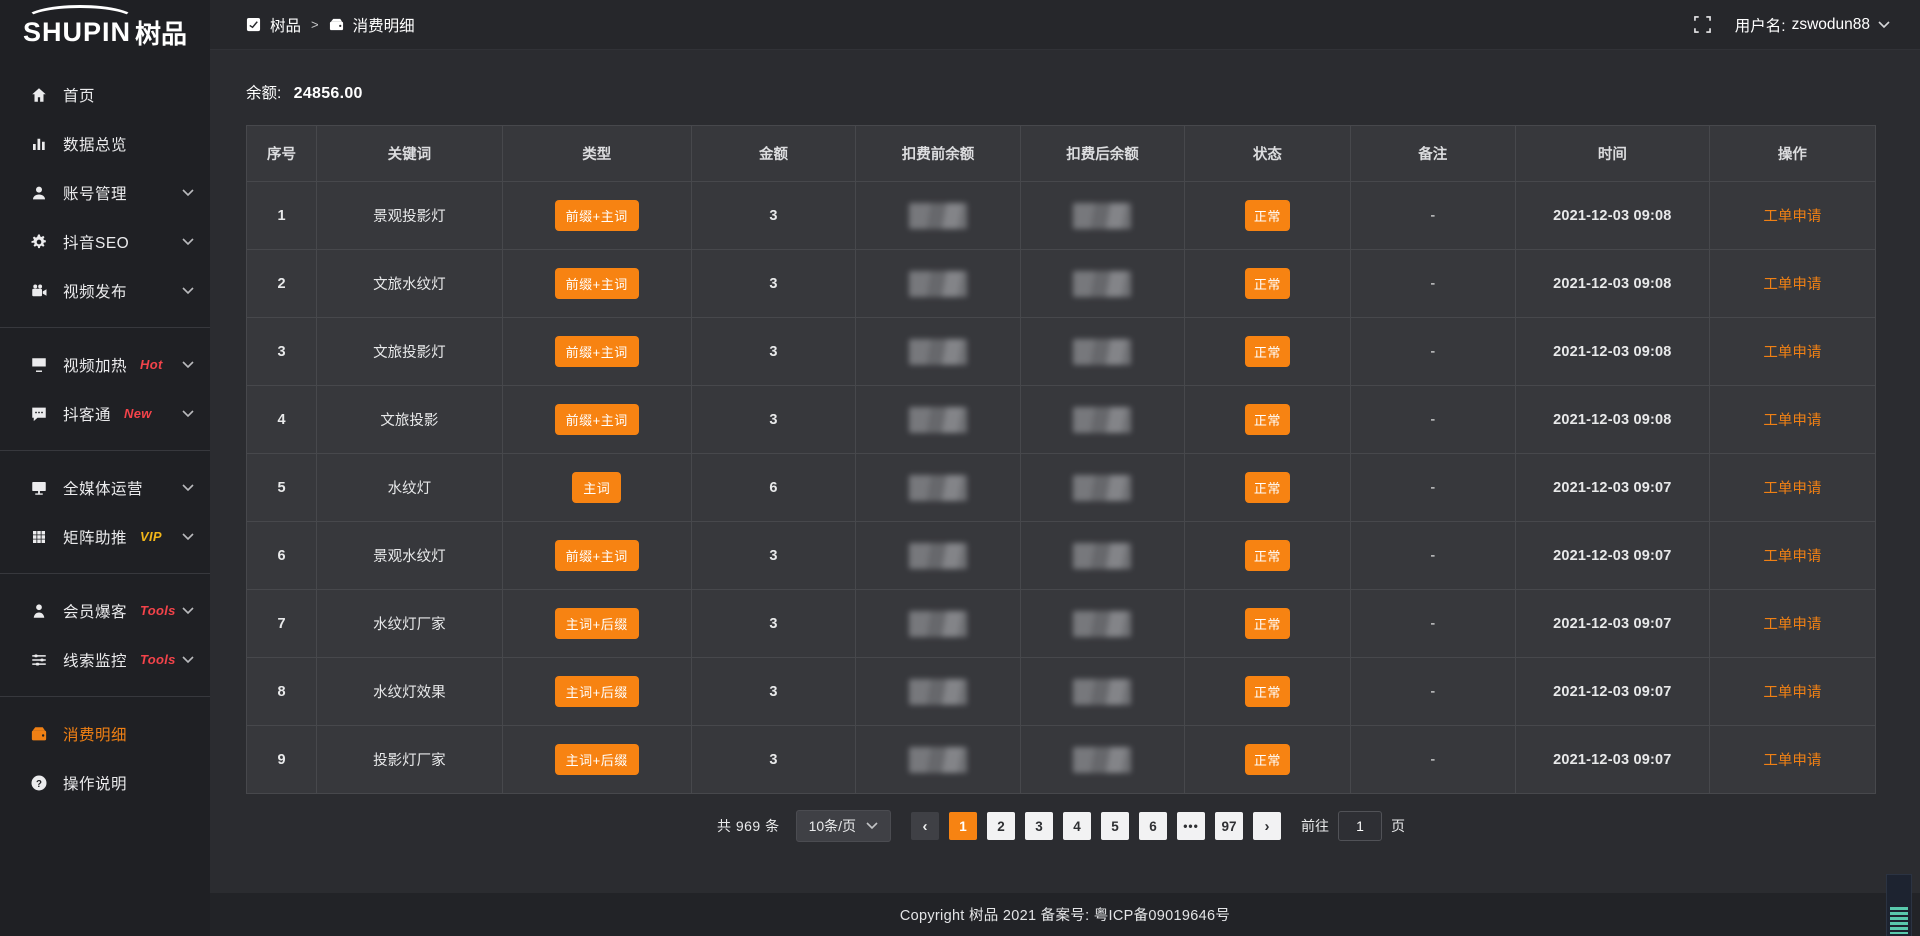  Describe the element at coordinates (105, 364) in the screenshot. I see `sidebar-item-5: 视频加热 Hot` at that location.